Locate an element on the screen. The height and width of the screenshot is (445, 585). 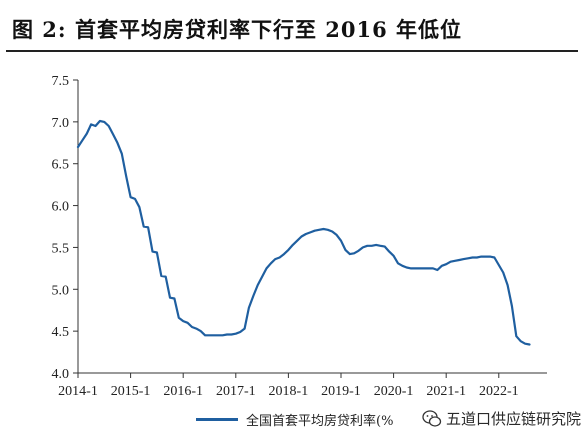
y-tick-label: 6.0 is located at coordinates (61, 207).